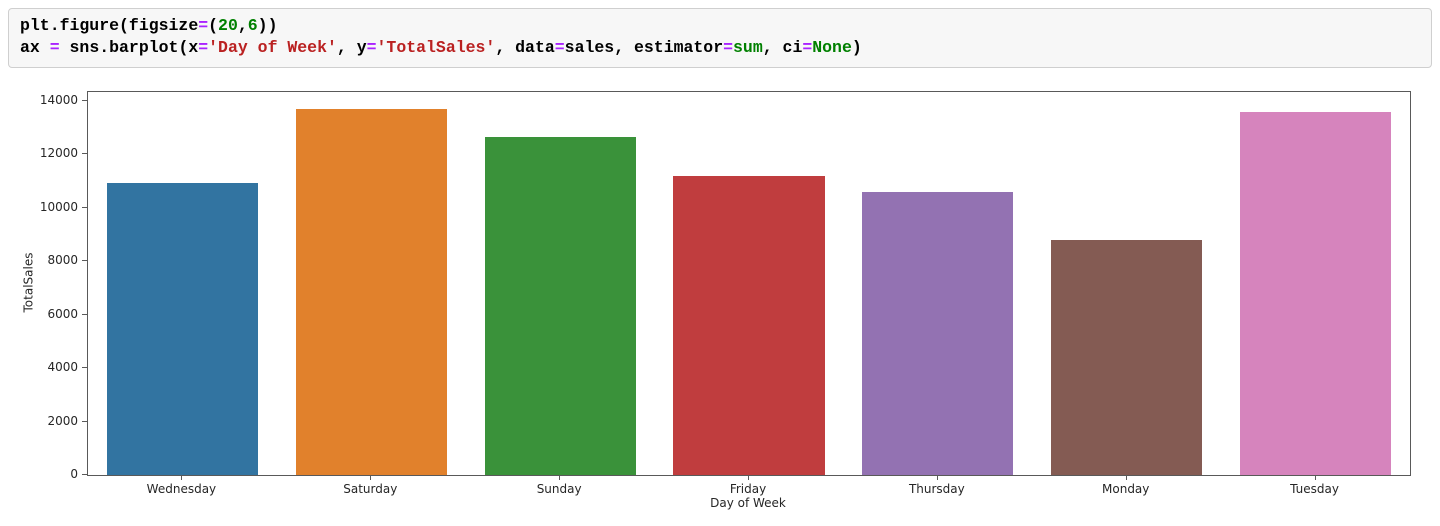 The width and height of the screenshot is (1440, 526). I want to click on x-tick-label: Tuesday, so click(1314, 489).